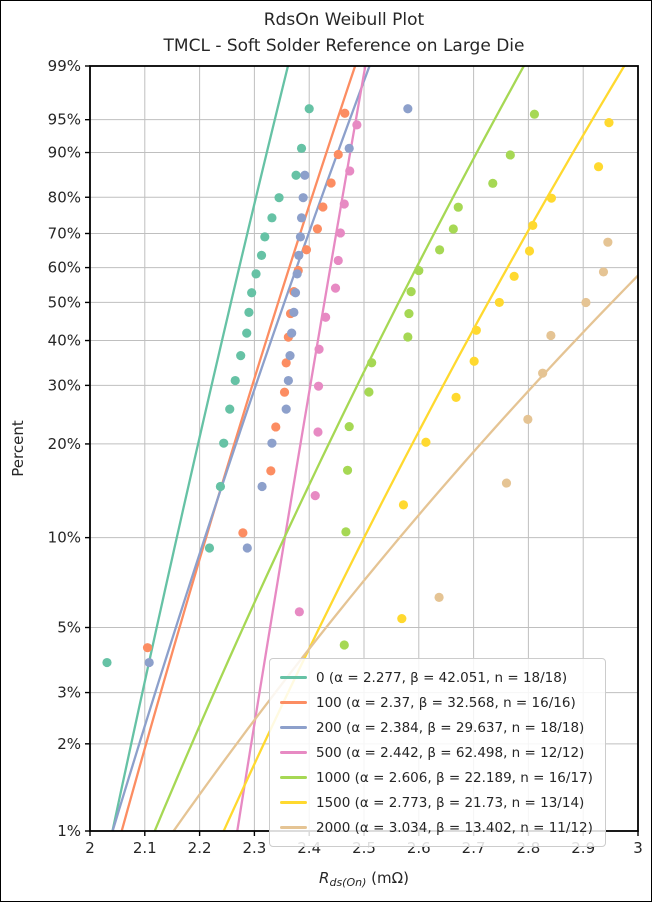  What do you see at coordinates (436, 727) in the screenshot?
I see `legend-item-200: 200 (α = 2.384, β = 29.637, n = 18/18)` at bounding box center [436, 727].